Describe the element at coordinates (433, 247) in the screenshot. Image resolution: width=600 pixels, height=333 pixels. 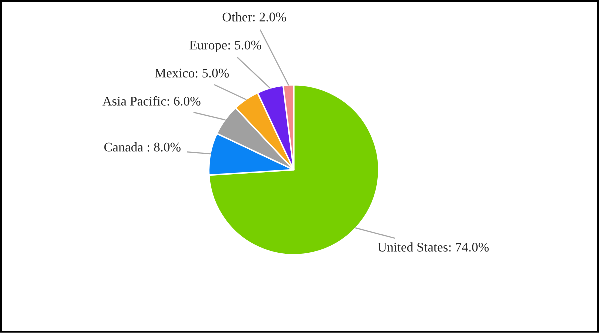
I see `slice-label: United States: 74.0%` at that location.